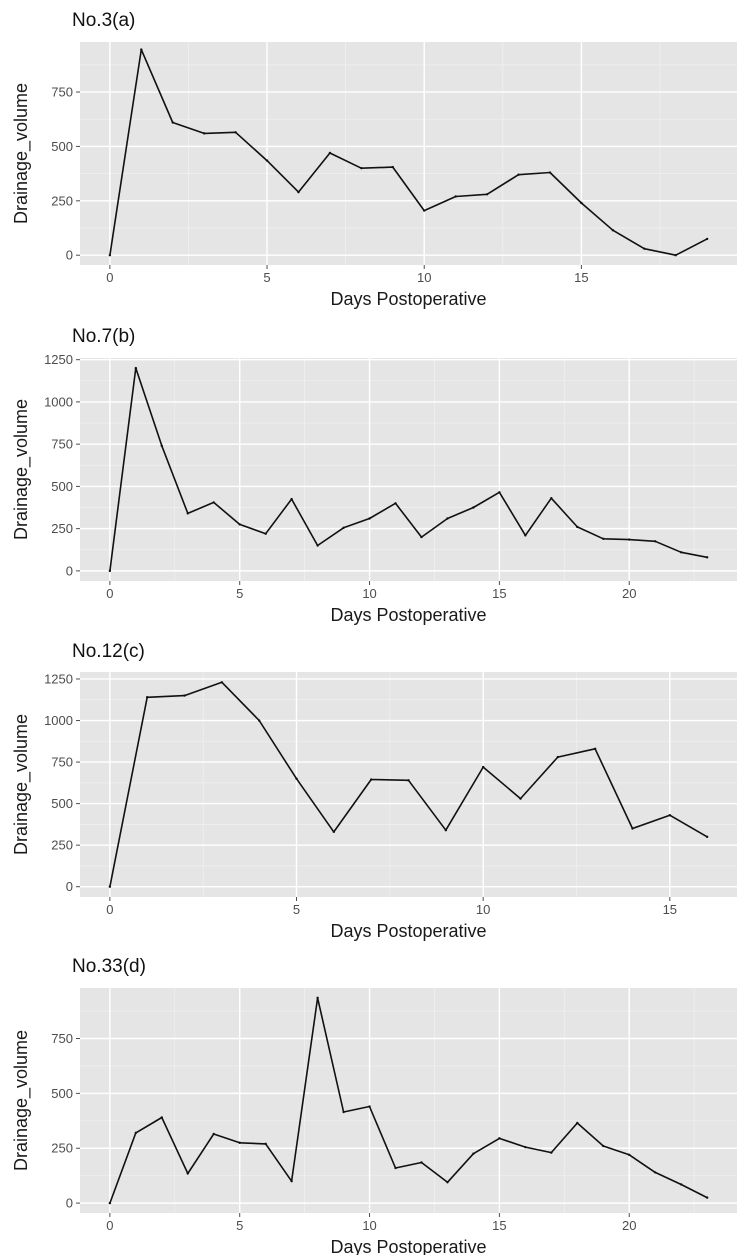 The width and height of the screenshot is (745, 1255). I want to click on drainage-volume-line, so click(408, 469).